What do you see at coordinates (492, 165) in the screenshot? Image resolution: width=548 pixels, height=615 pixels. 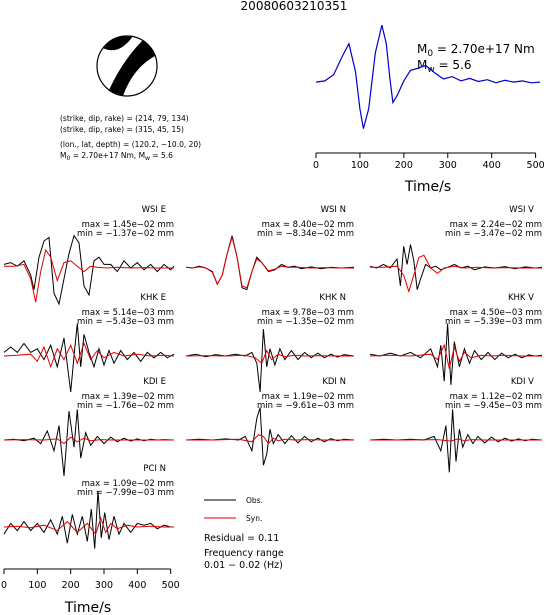 I see `stf-x-tick-label: 400` at bounding box center [492, 165].